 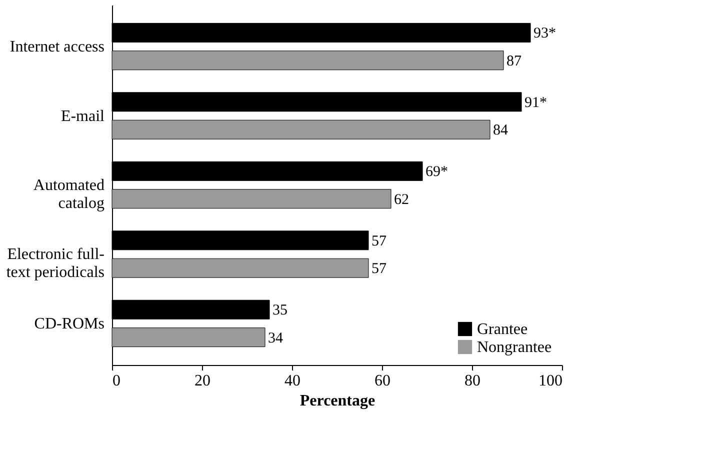 What do you see at coordinates (437, 172) in the screenshot?
I see `data-label: 69*` at bounding box center [437, 172].